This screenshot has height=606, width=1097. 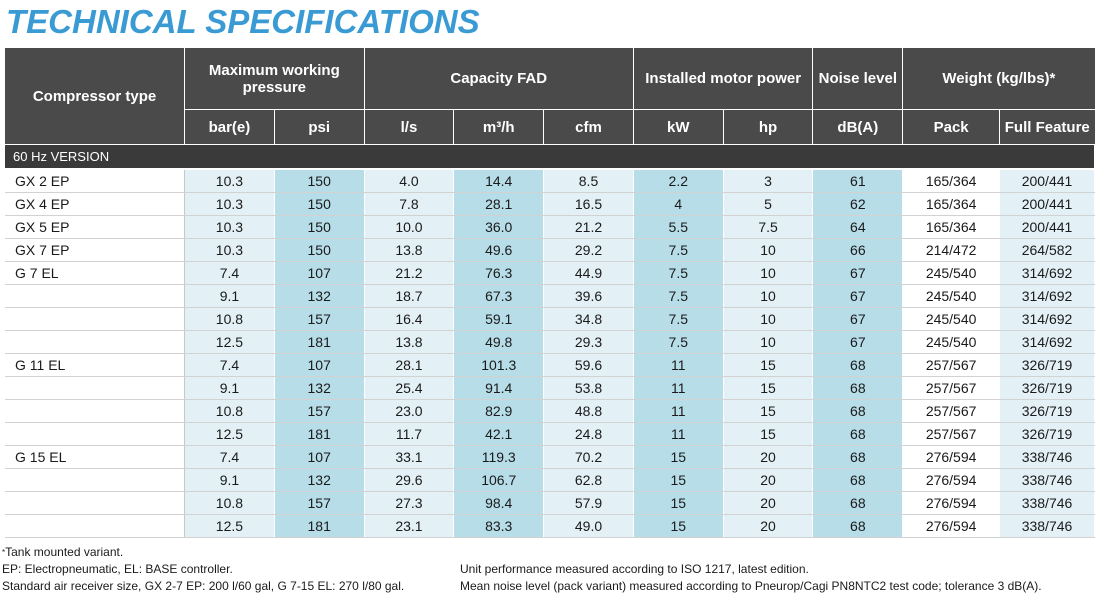 I want to click on cell-capacity-ls: 28.1, so click(x=409, y=365).